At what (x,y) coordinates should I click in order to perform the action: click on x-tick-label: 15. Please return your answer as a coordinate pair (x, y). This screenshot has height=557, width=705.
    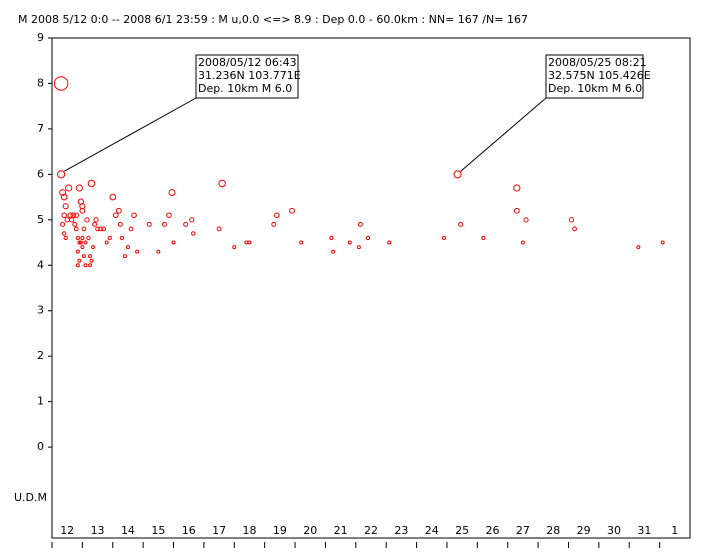
    Looking at the image, I should click on (158, 530).